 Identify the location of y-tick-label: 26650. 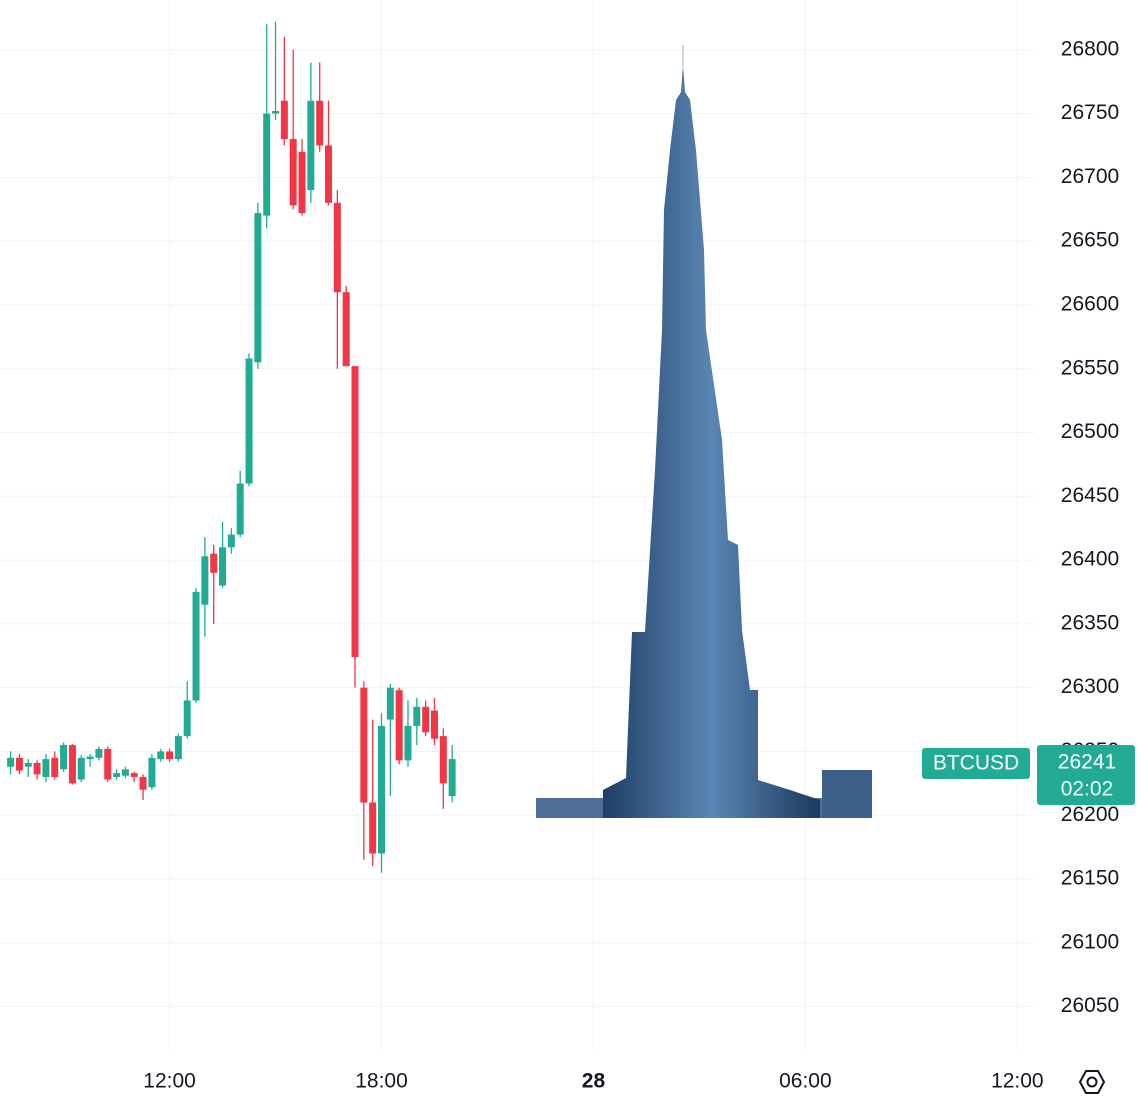
(1090, 240).